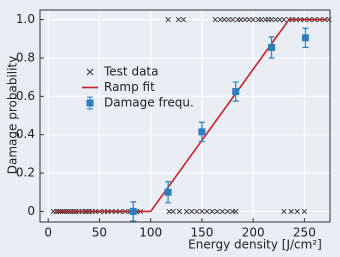 This screenshot has width=340, height=257. I want to click on y-tick-label: 0.4, so click(25, 134).